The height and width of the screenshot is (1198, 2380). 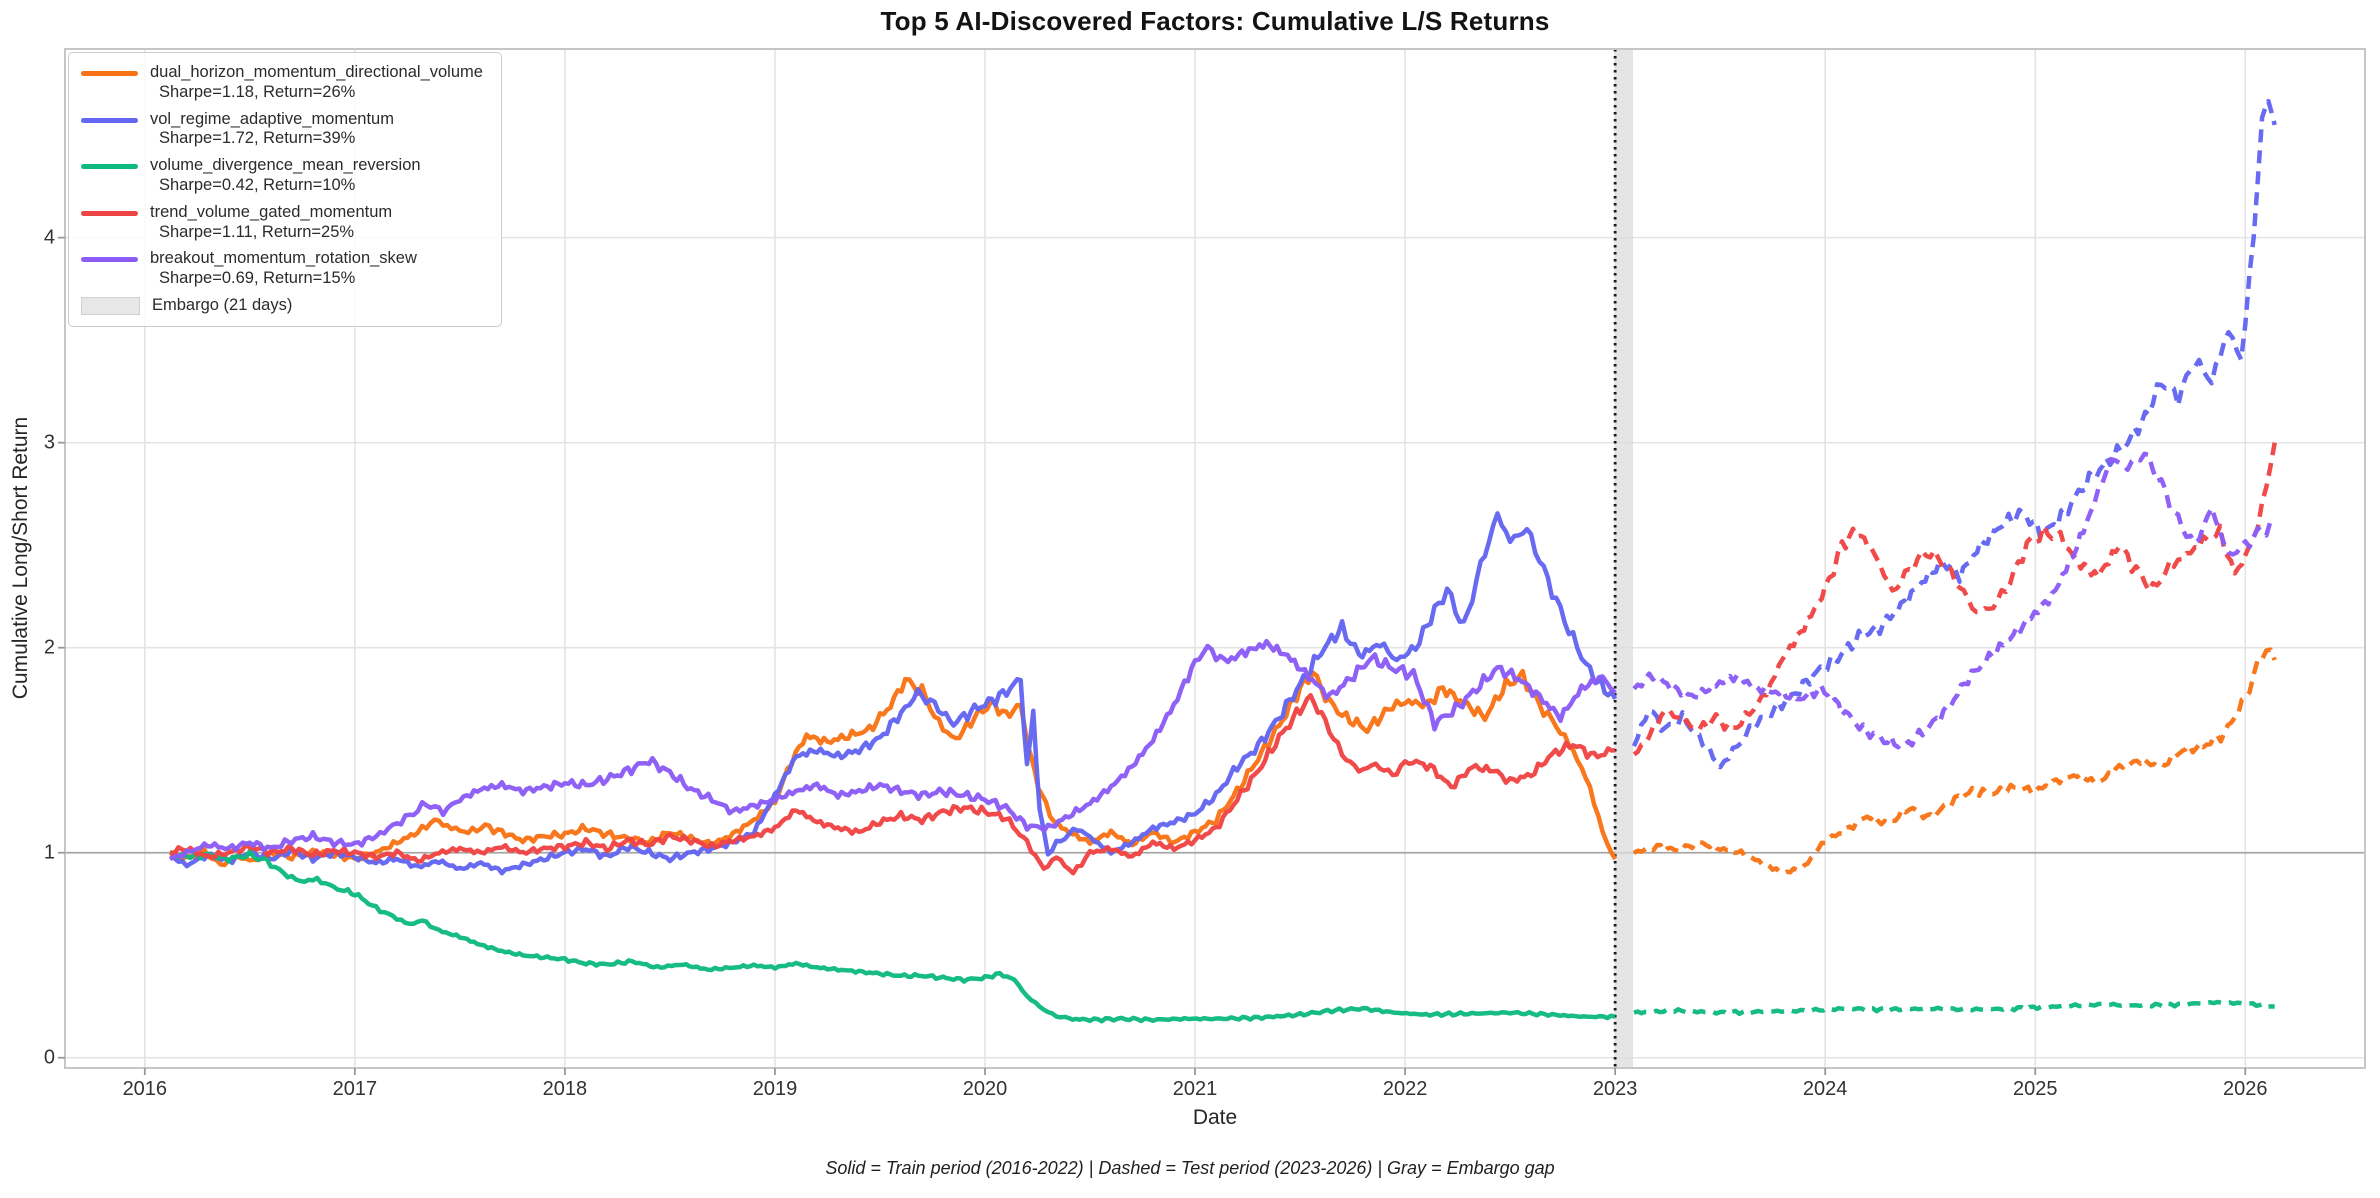 What do you see at coordinates (1215, 1117) in the screenshot?
I see `x-axis-label: Date` at bounding box center [1215, 1117].